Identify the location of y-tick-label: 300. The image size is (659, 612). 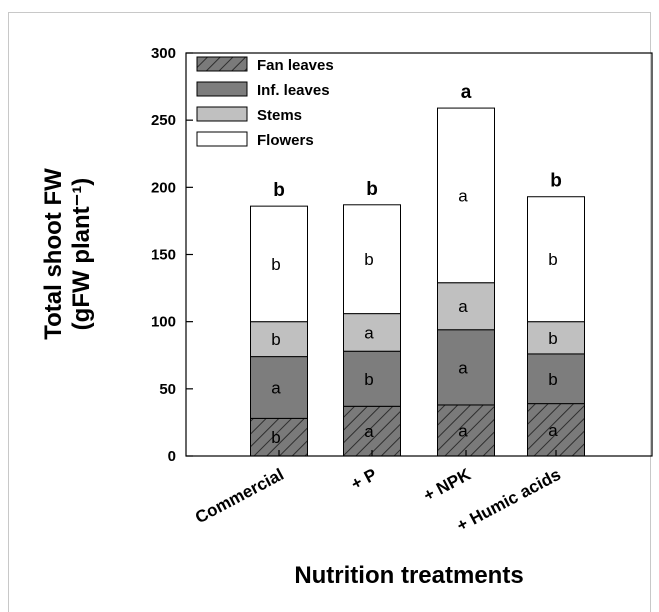
(163, 53).